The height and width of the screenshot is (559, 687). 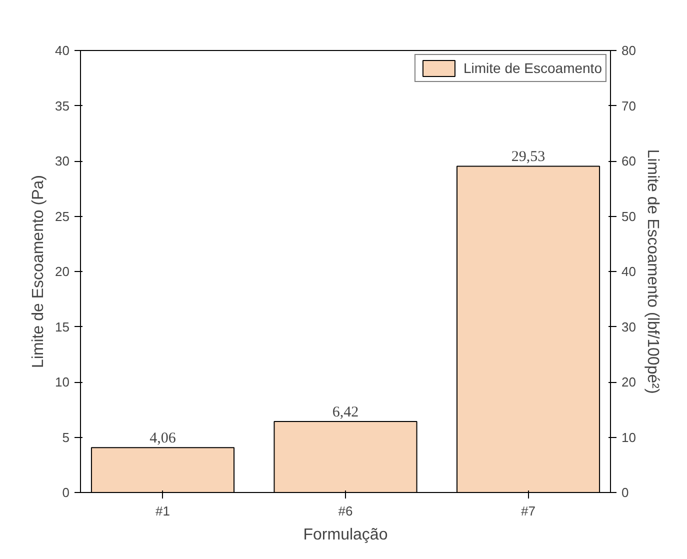 I want to click on y2-tick-label: 60, so click(x=629, y=161).